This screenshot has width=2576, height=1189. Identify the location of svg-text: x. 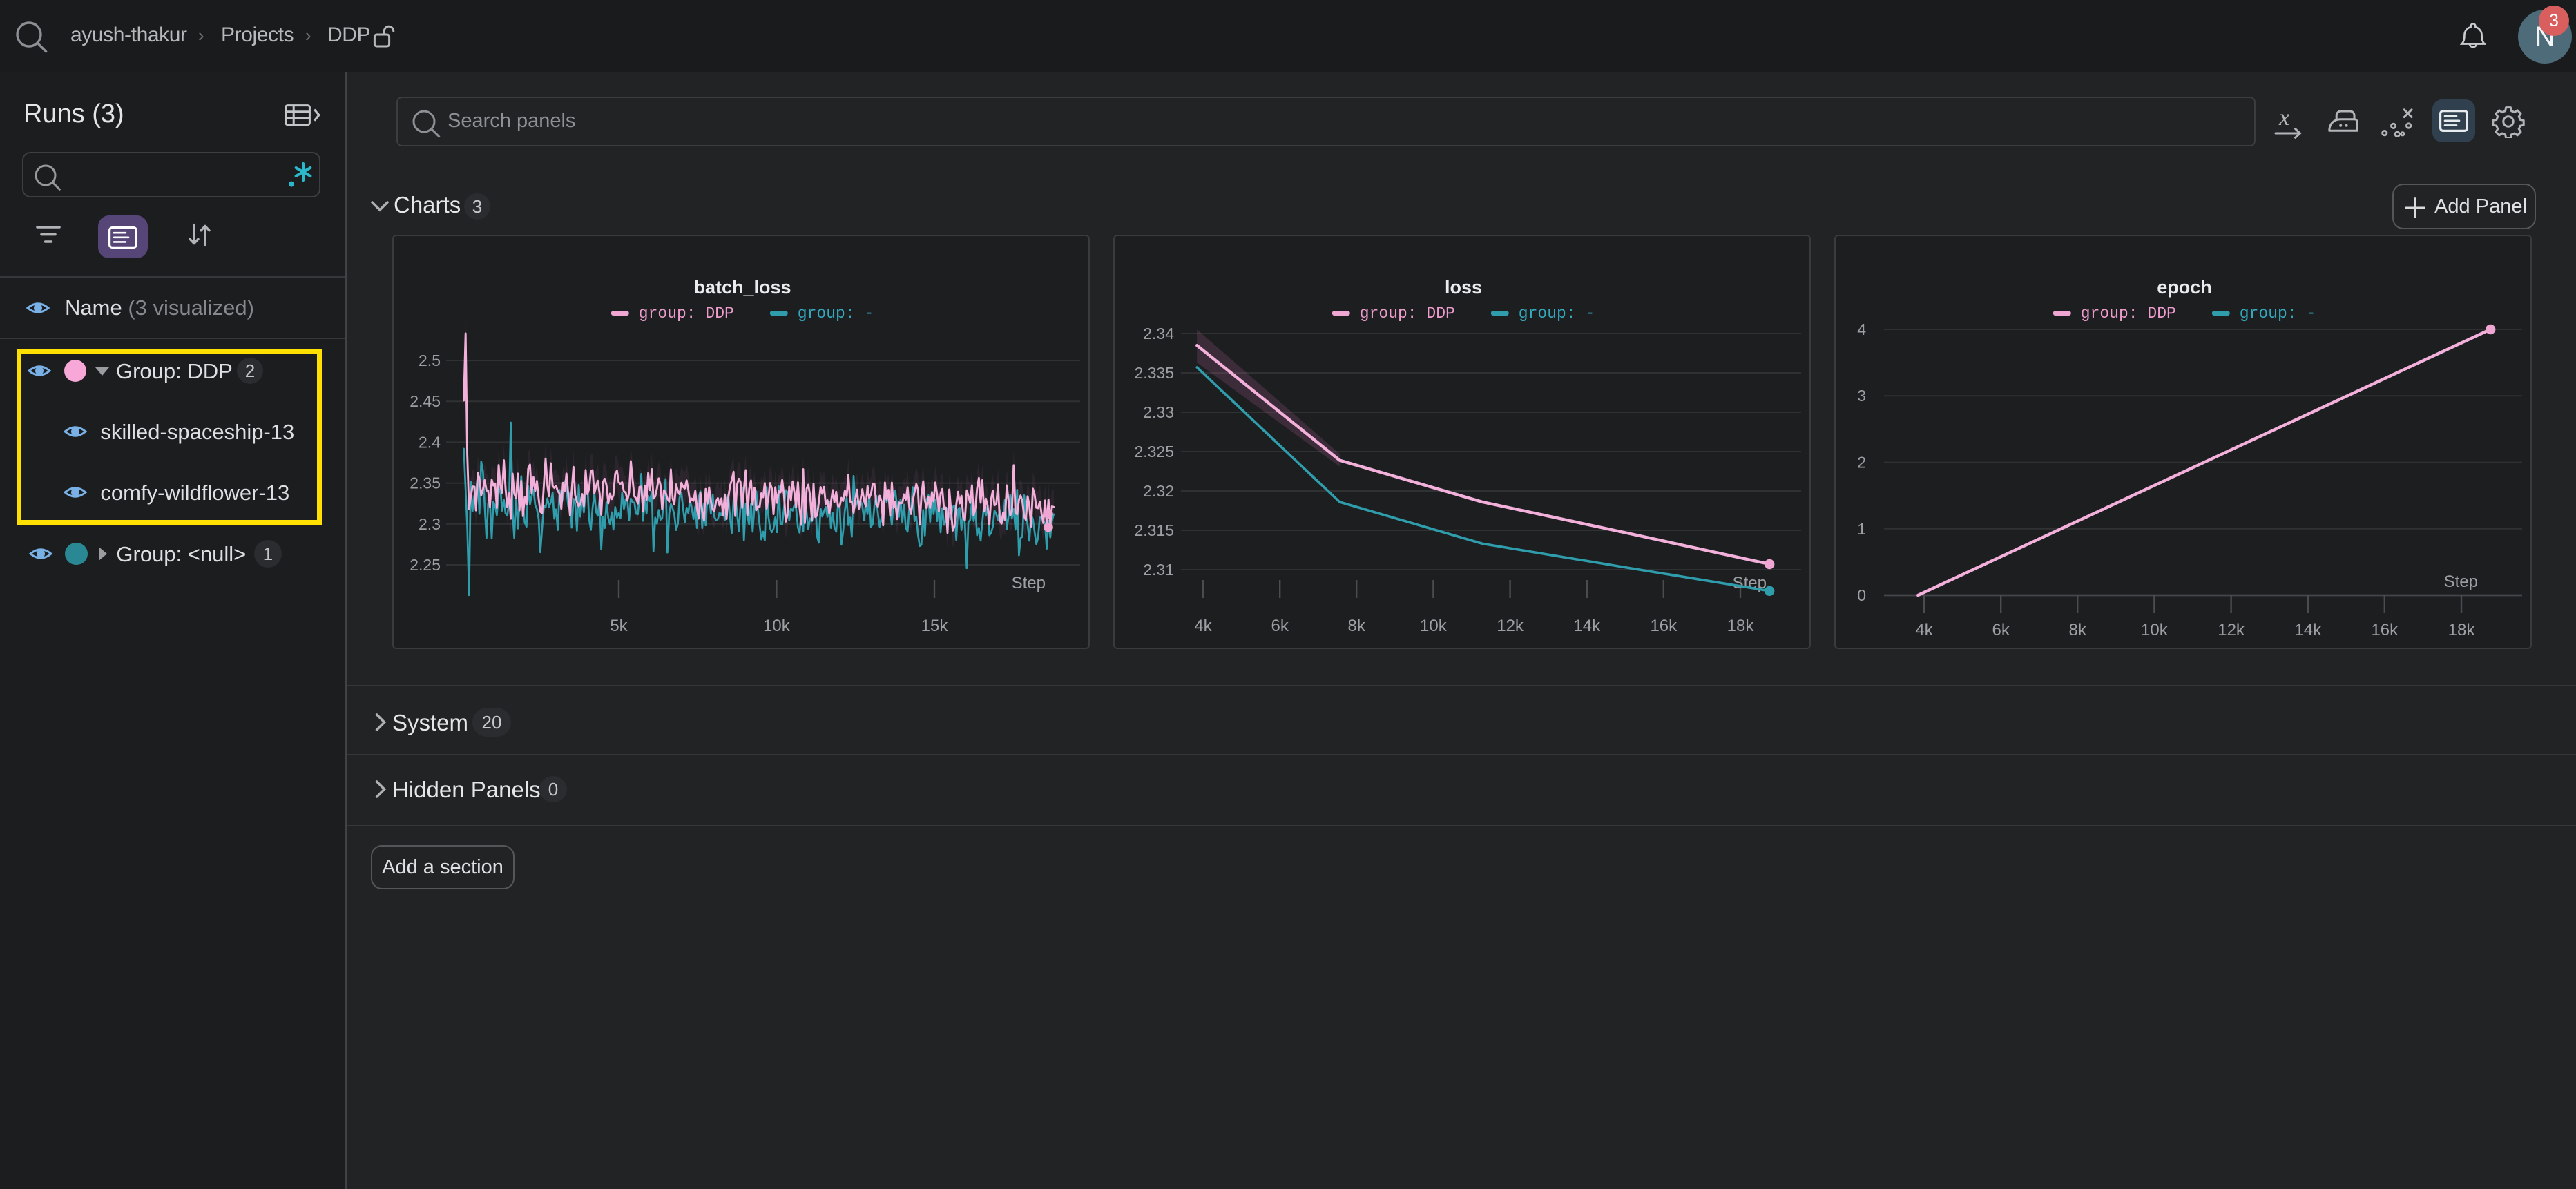
(2283, 118).